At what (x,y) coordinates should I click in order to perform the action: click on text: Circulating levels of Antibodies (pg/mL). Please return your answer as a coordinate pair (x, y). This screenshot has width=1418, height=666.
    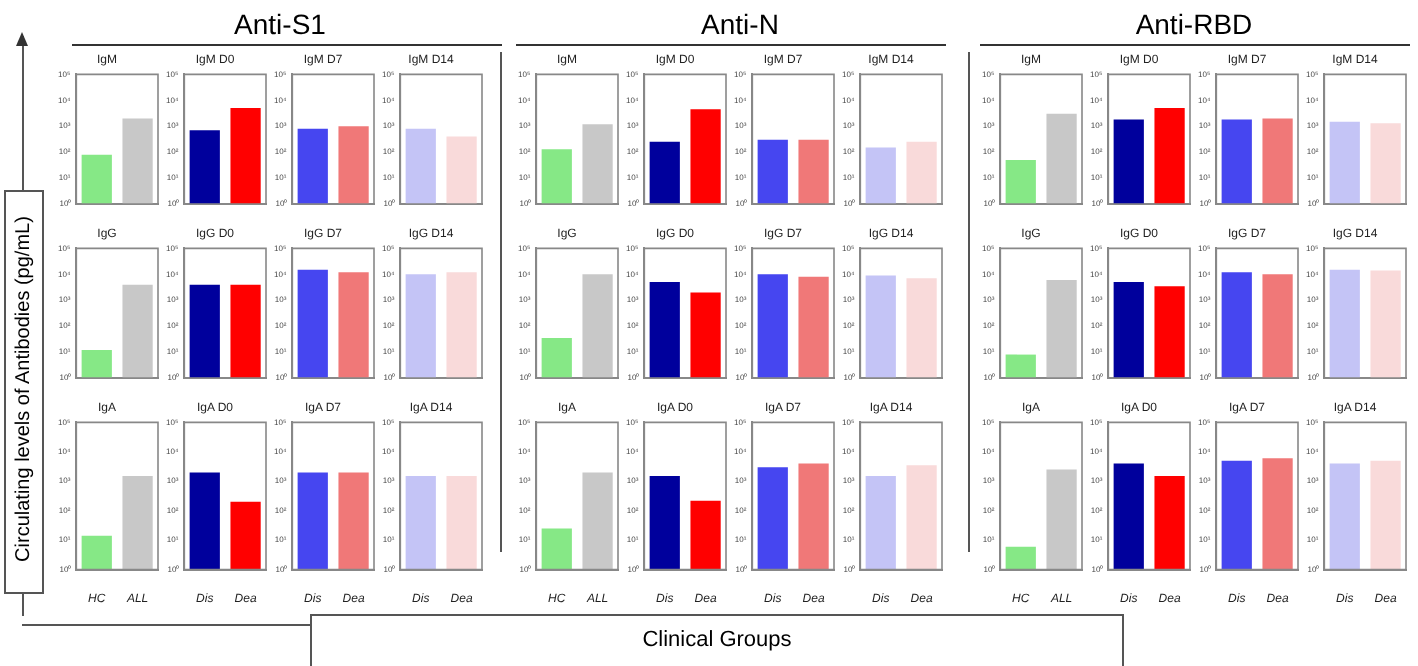
    Looking at the image, I should click on (24, 390).